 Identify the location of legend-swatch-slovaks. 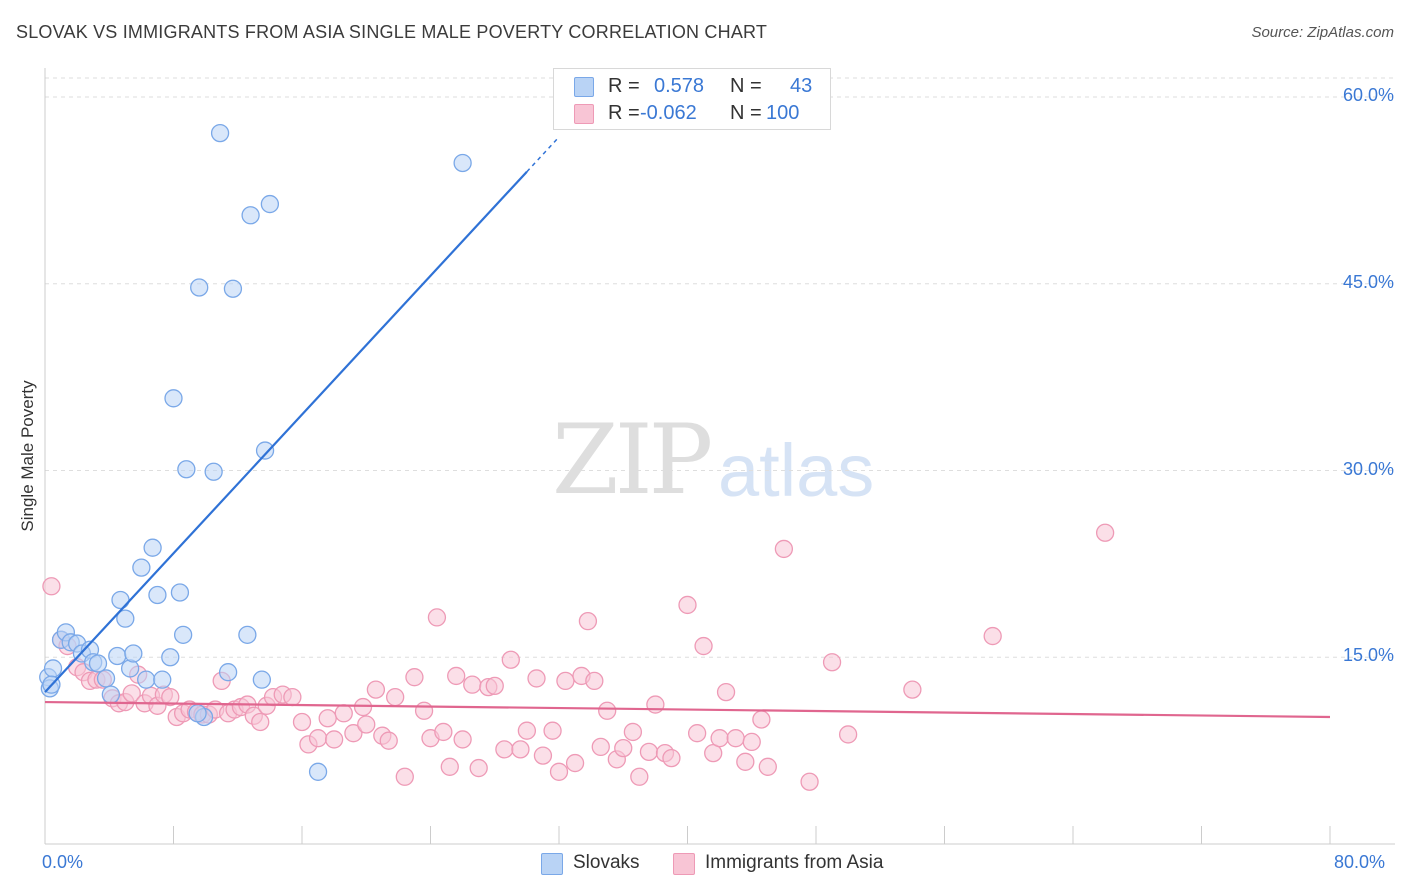
(552, 864).